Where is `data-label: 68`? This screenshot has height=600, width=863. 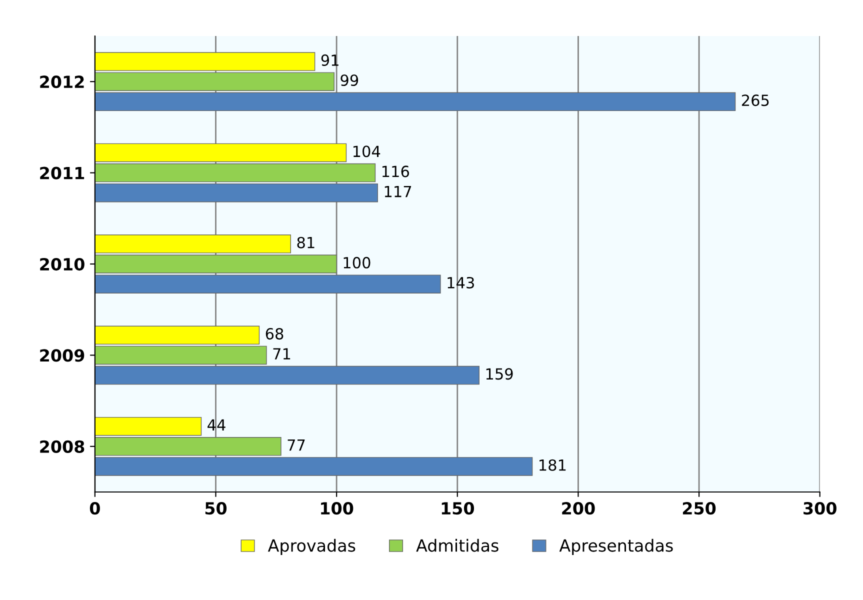
data-label: 68 is located at coordinates (275, 334).